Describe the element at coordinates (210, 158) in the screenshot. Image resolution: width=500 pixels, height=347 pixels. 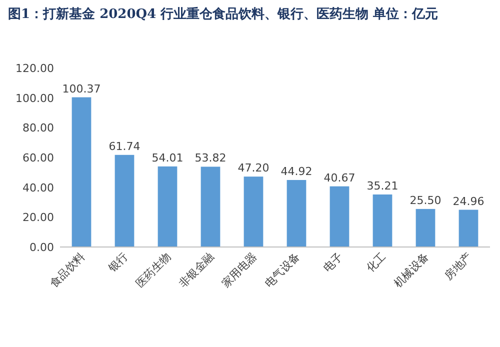
I see `data-label: 53.82` at that location.